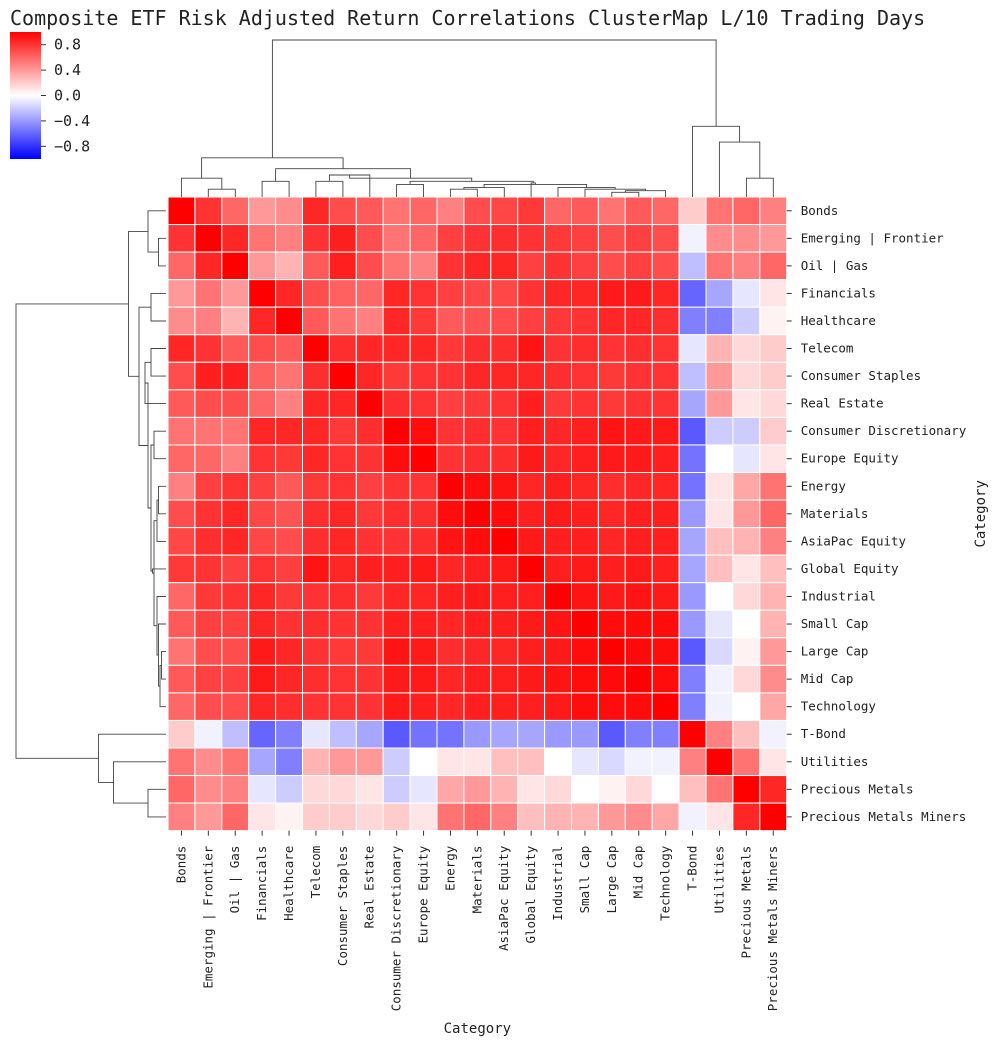  Describe the element at coordinates (530, 894) in the screenshot. I see `x-tick-label: Global Equity` at that location.